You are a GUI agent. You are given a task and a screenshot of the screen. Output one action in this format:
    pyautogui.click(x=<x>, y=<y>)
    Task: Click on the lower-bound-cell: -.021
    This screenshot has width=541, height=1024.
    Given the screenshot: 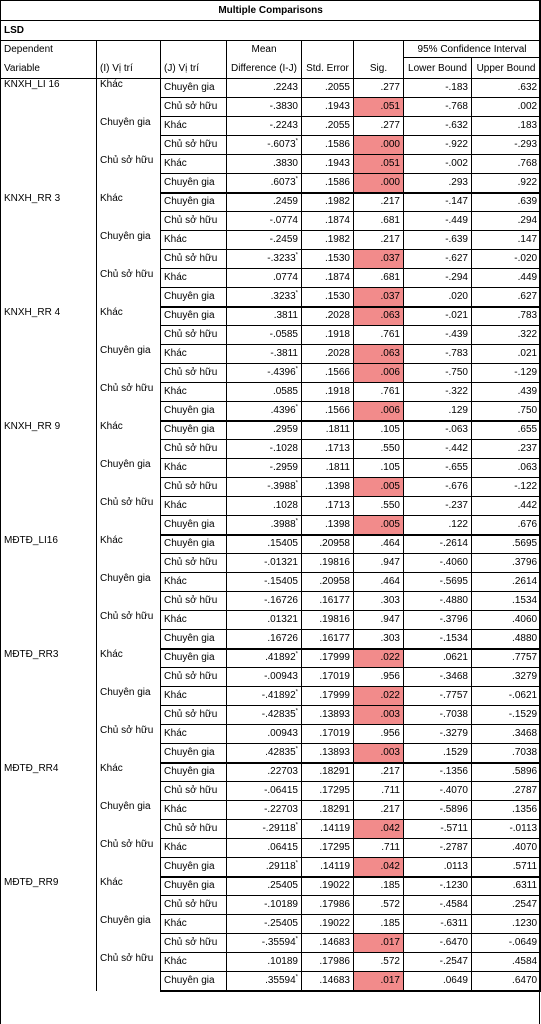 What is the action you would take?
    pyautogui.click(x=437, y=316)
    